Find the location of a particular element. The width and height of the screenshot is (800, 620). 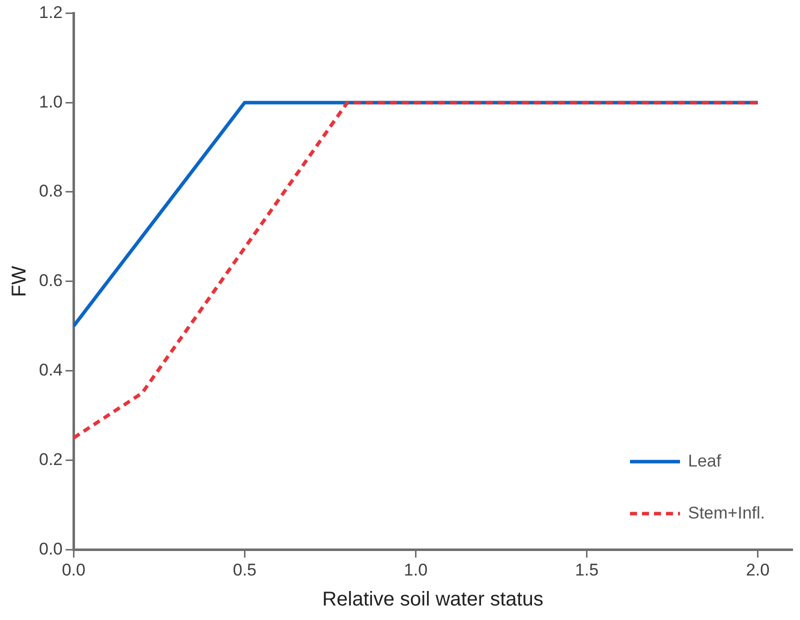

y-axis-title: FW is located at coordinates (19, 281).